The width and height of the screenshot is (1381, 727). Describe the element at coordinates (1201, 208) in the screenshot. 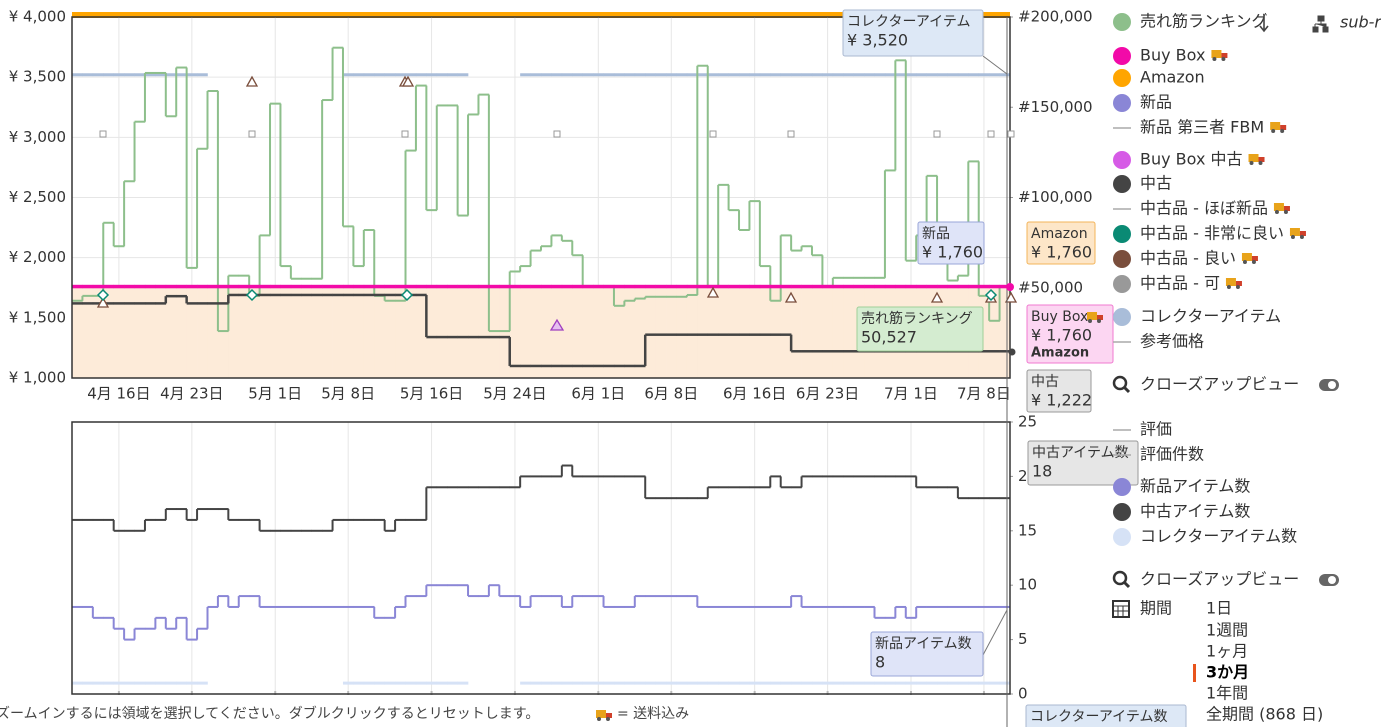

I see `legend-item: 中古品 - ほぼ新品` at that location.